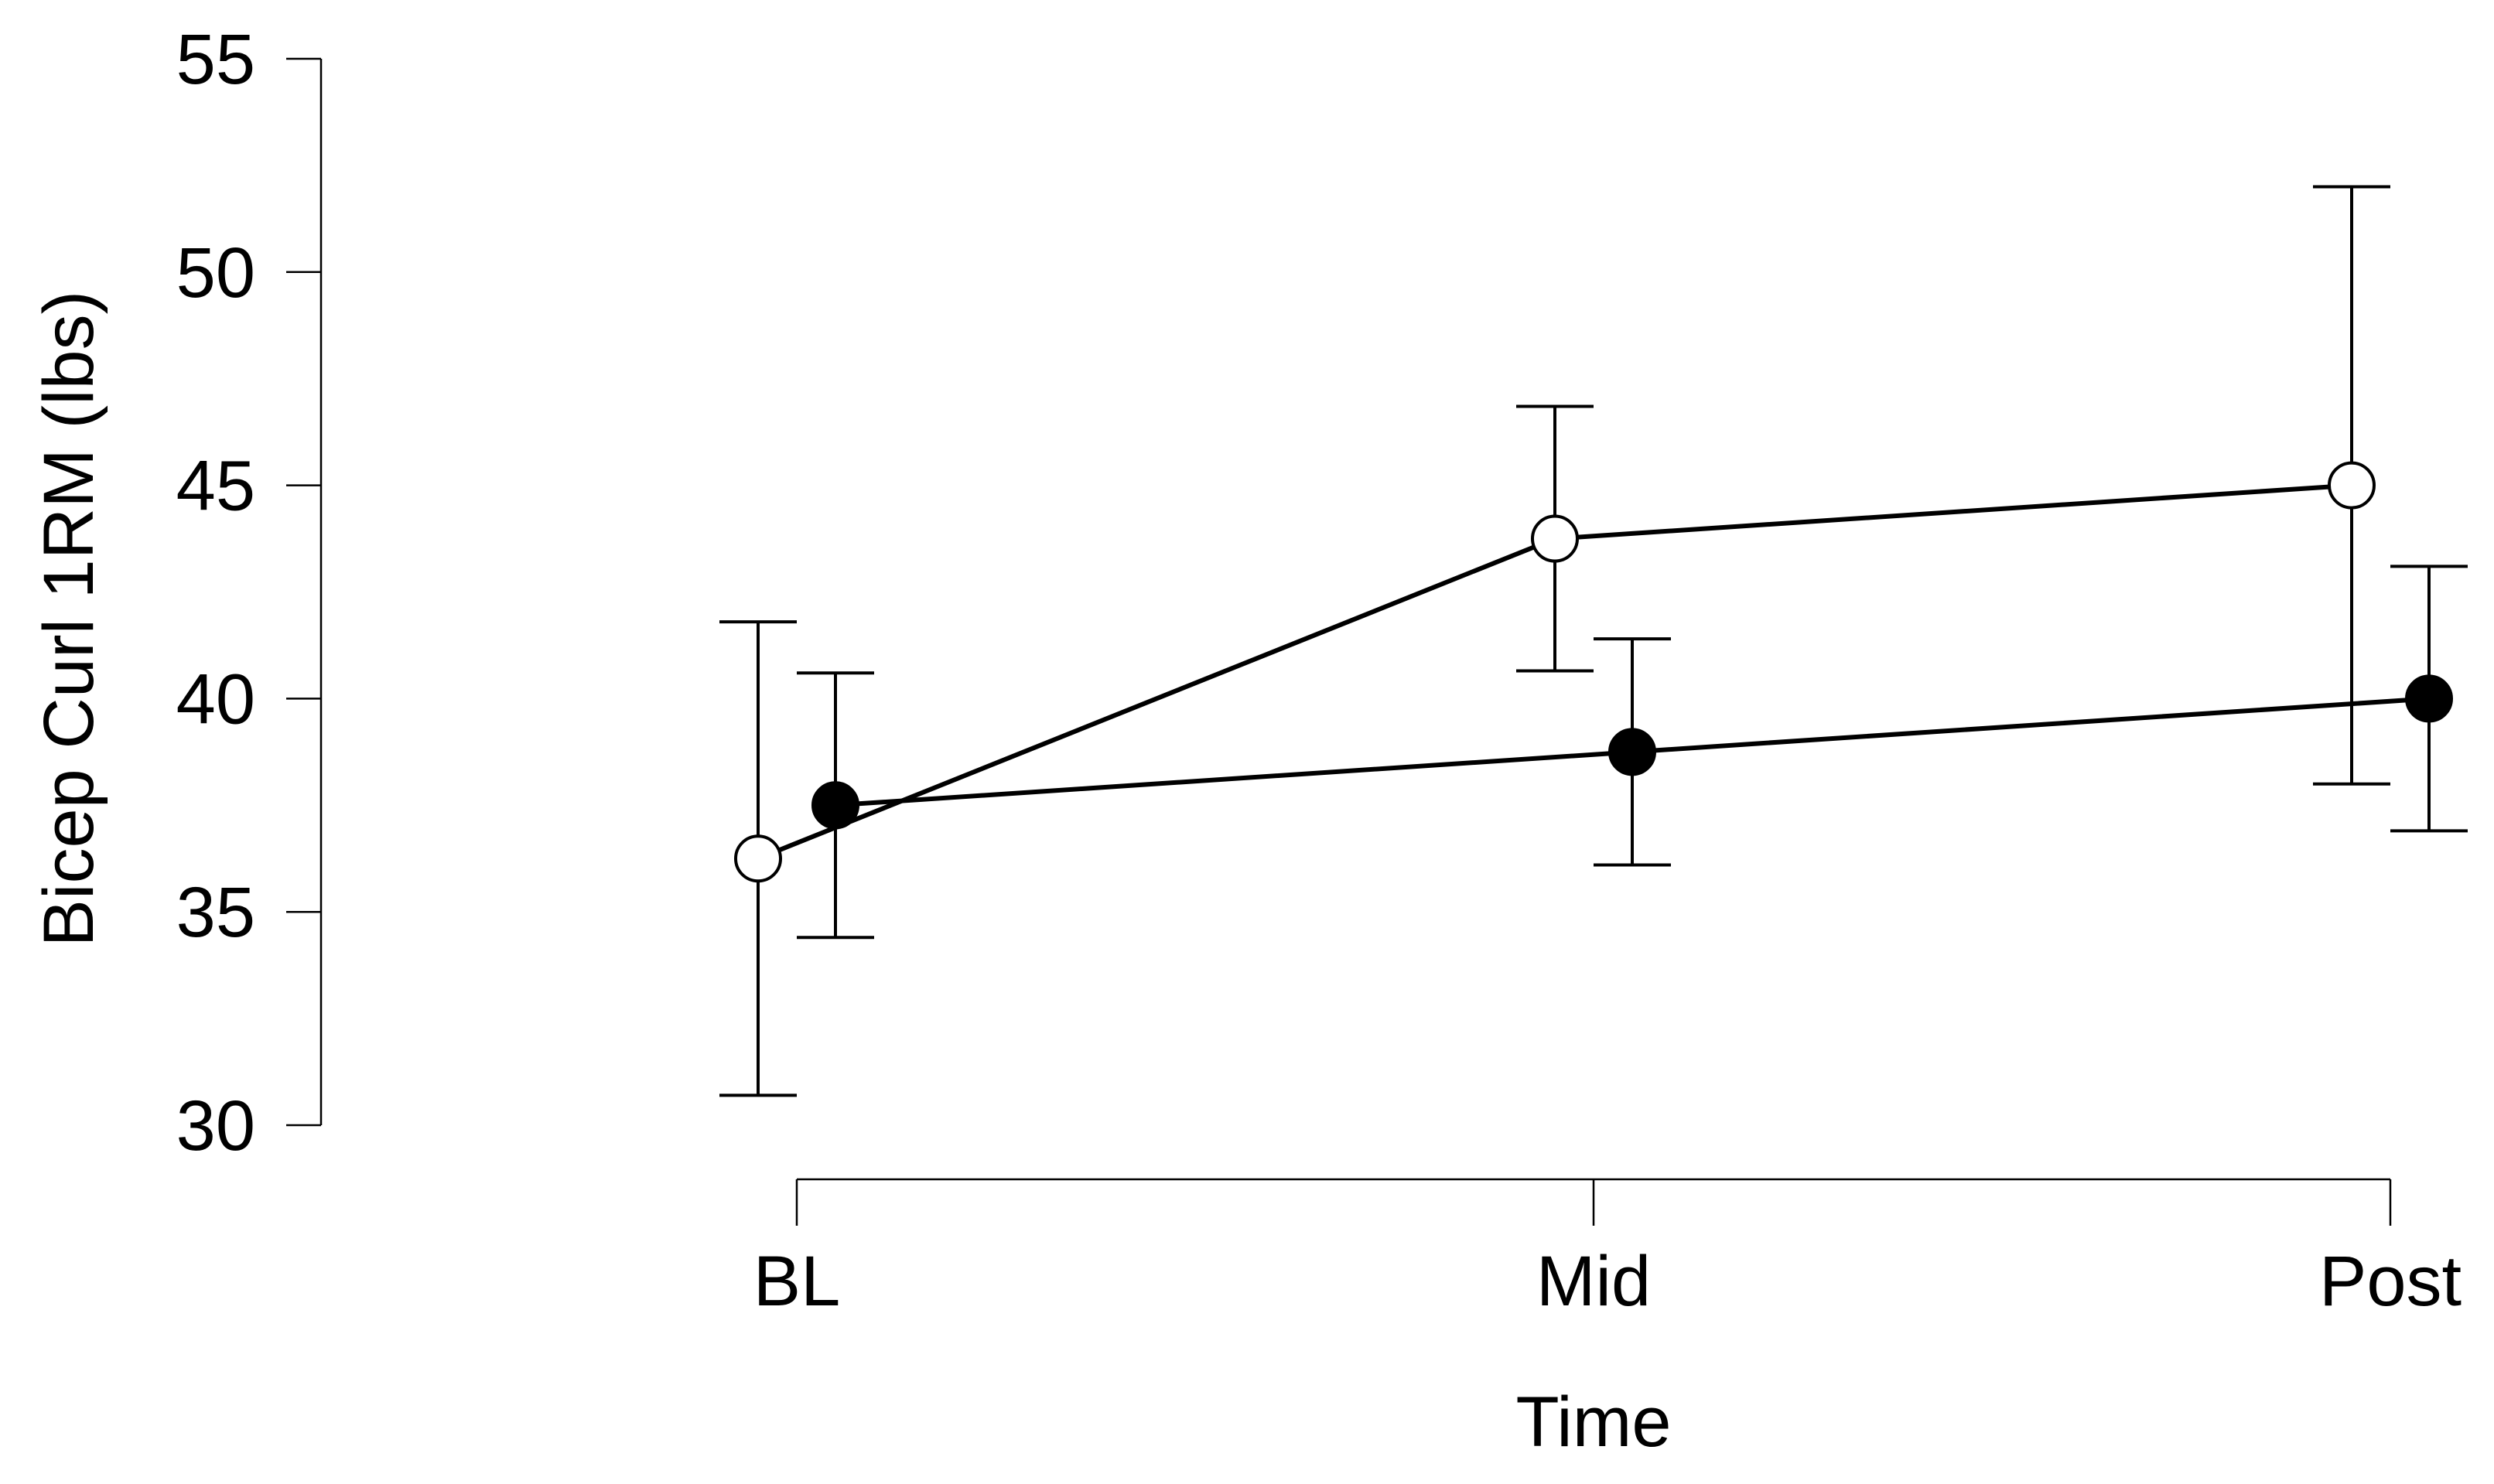 This screenshot has width=2494, height=1484. What do you see at coordinates (215, 700) in the screenshot?
I see `y-tick-label: 40` at bounding box center [215, 700].